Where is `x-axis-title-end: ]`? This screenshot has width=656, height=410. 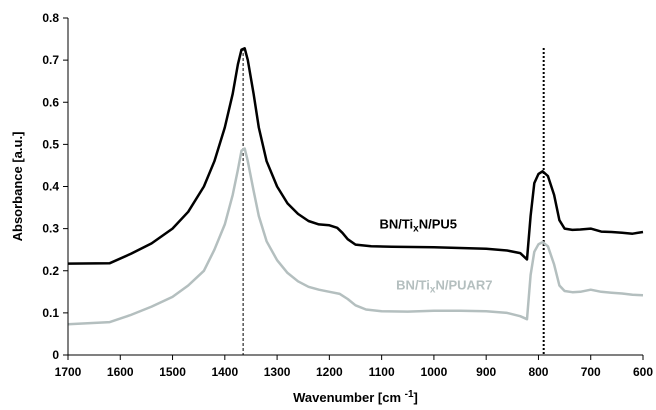
x-axis-title-end: ] is located at coordinates (416, 397).